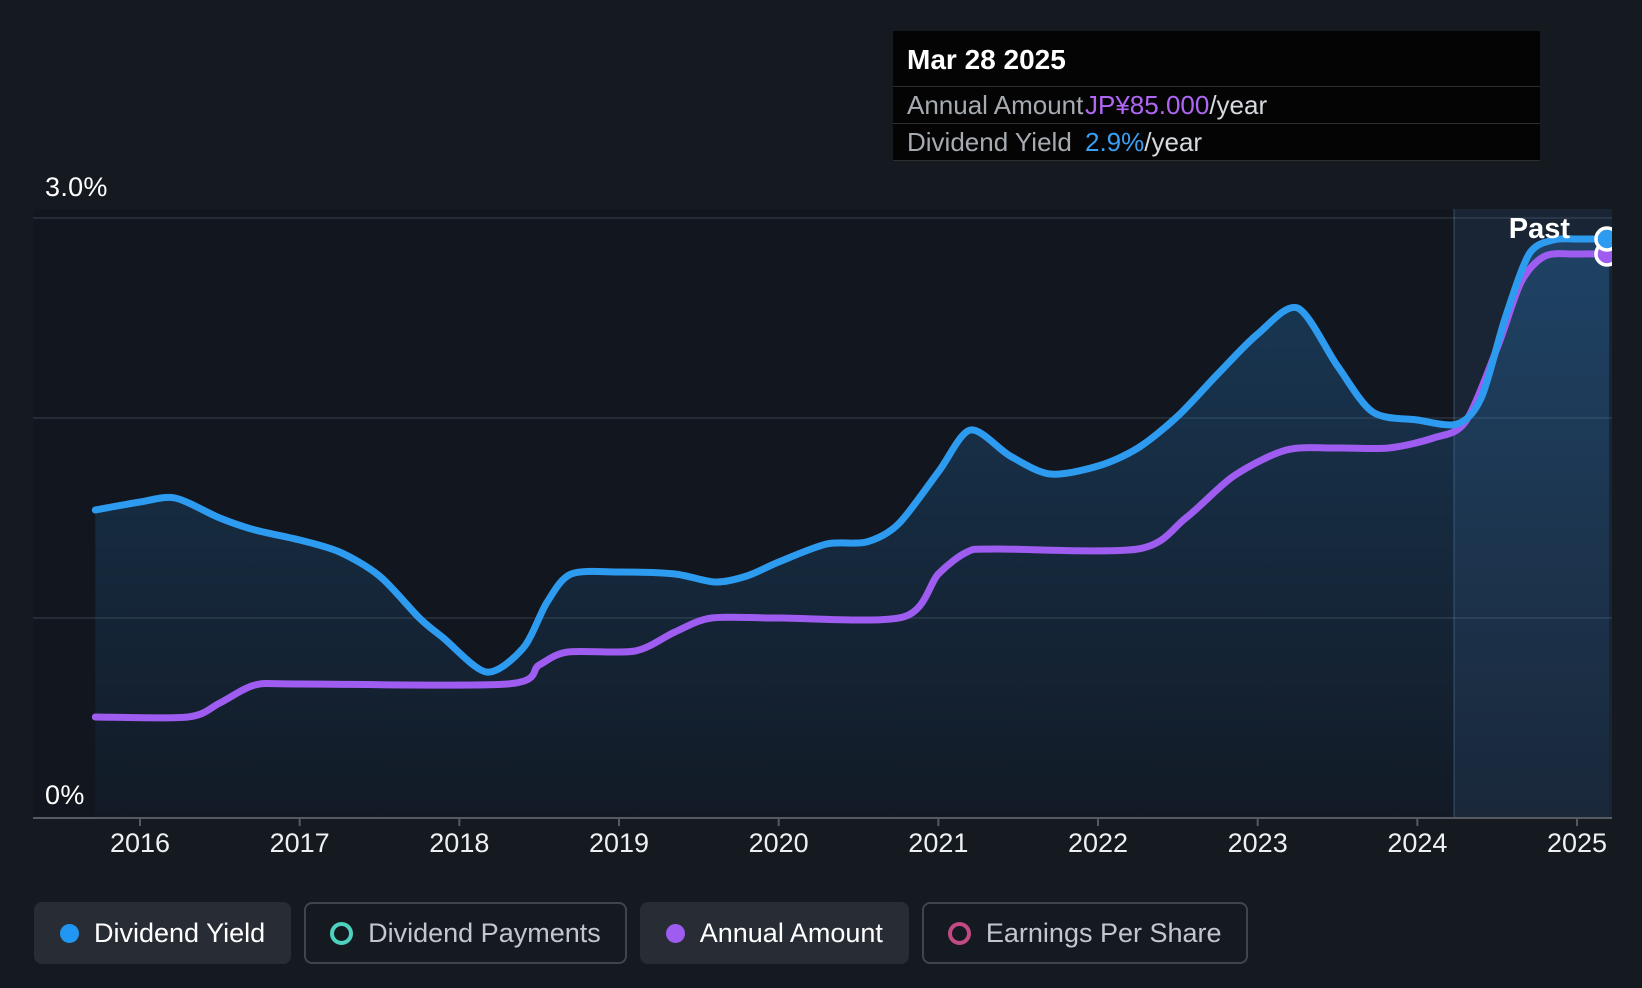 The width and height of the screenshot is (1642, 988). Describe the element at coordinates (459, 843) in the screenshot. I see `x-axis-label-2018: 2018` at that location.